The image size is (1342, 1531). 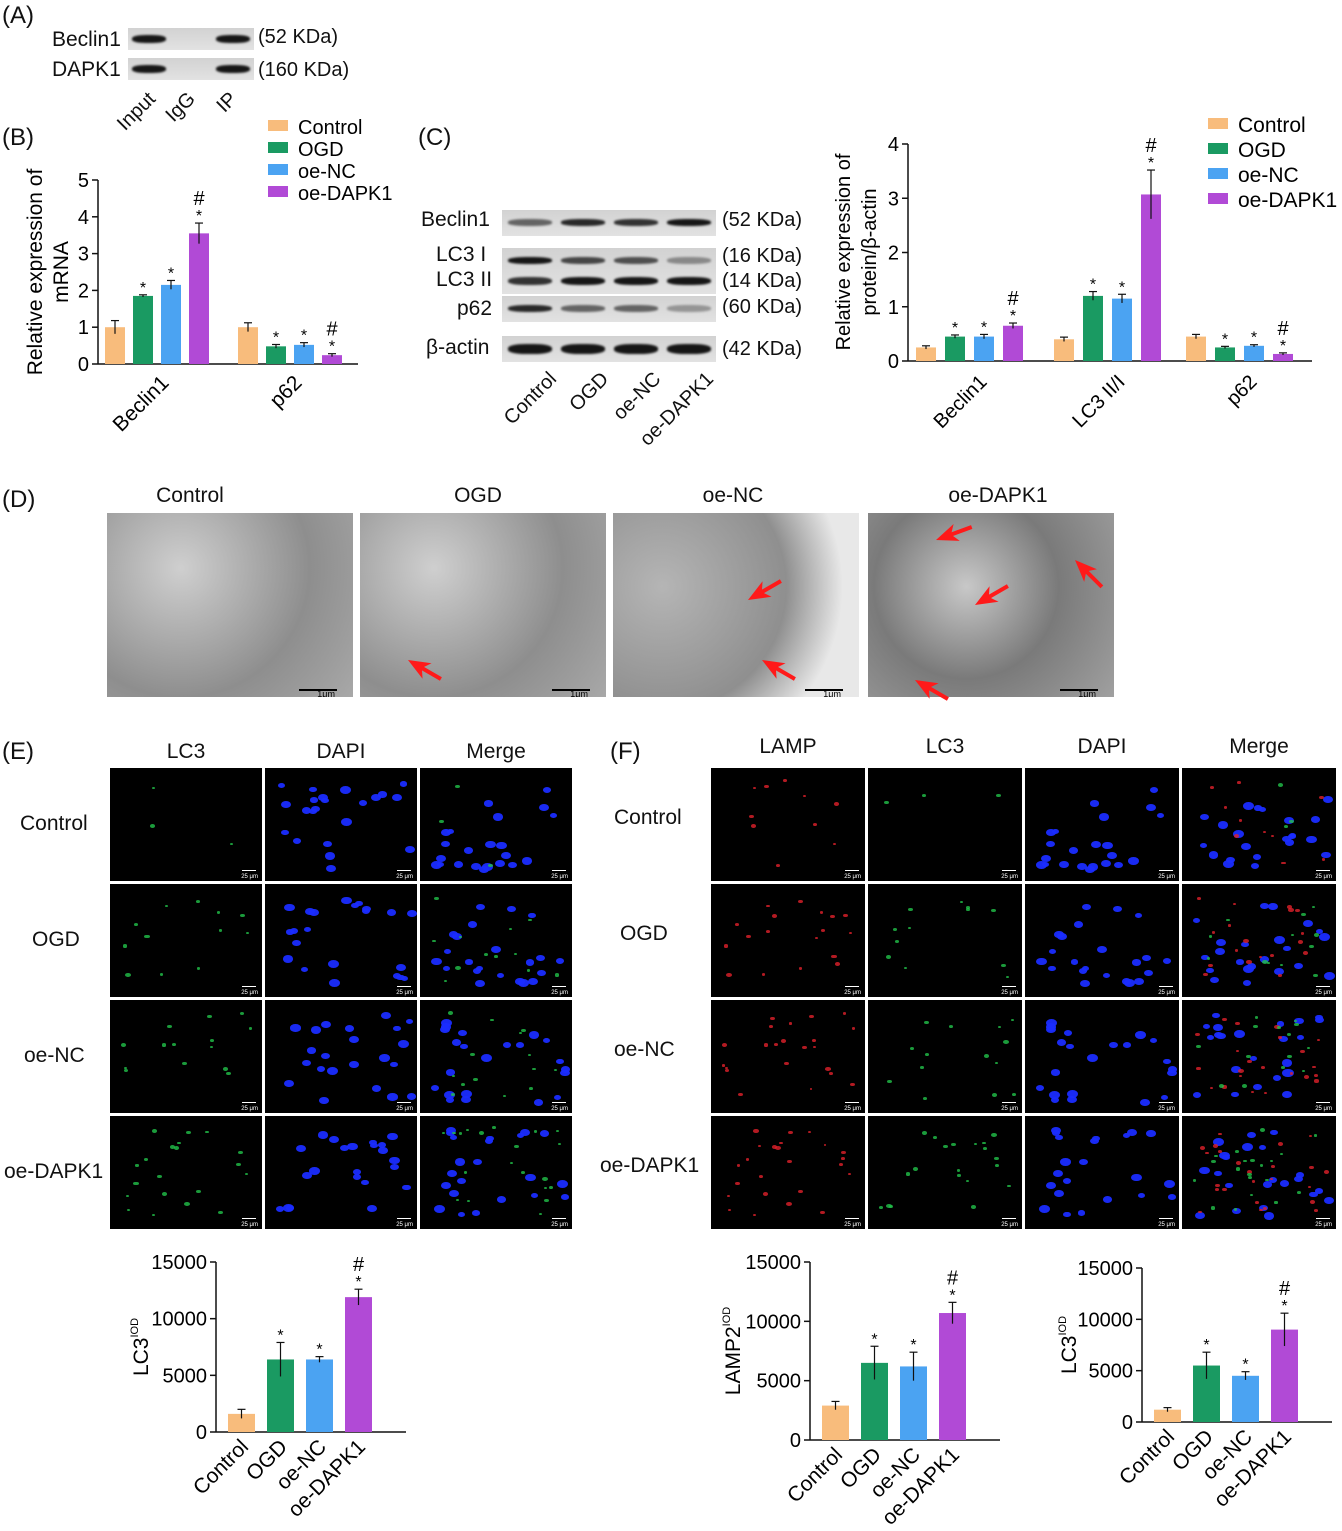 What do you see at coordinates (83, 328) in the screenshot?
I see `y-tick-label: 1` at bounding box center [83, 328].